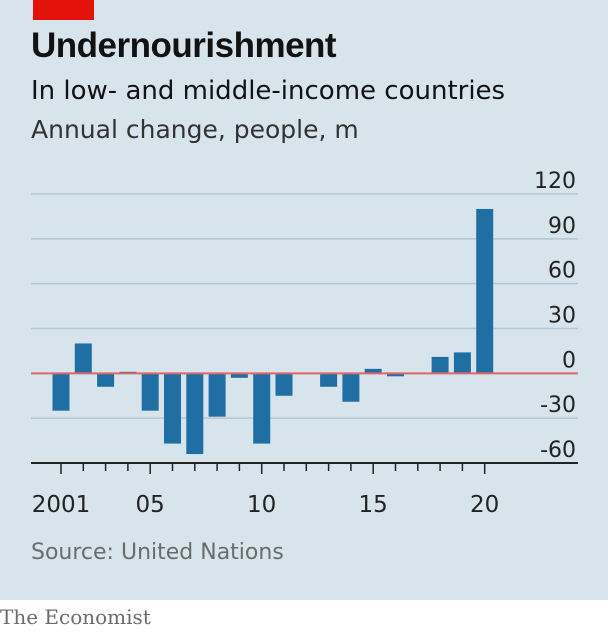  Describe the element at coordinates (555, 181) in the screenshot. I see `y-tick-label: 120` at that location.